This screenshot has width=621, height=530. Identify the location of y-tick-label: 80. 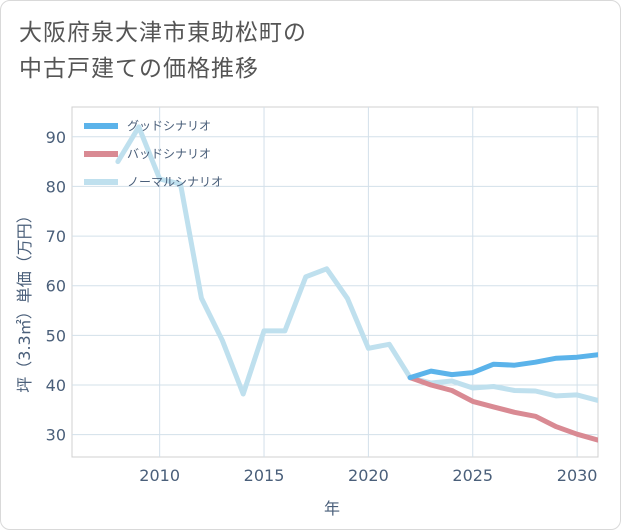
(56, 186).